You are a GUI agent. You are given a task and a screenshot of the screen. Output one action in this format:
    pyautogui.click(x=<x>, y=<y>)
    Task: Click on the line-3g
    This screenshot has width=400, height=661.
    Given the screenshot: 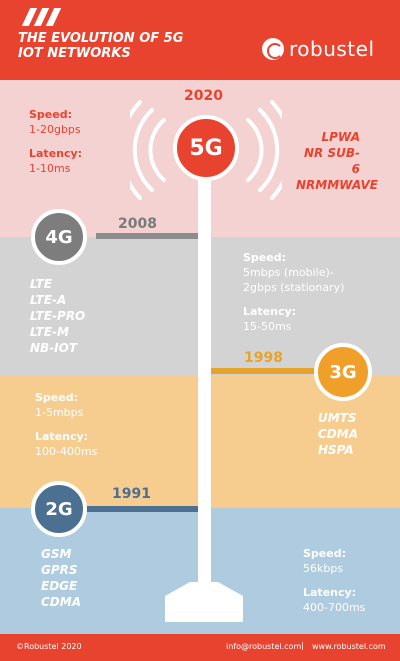 What is the action you would take?
    pyautogui.click(x=266, y=371)
    